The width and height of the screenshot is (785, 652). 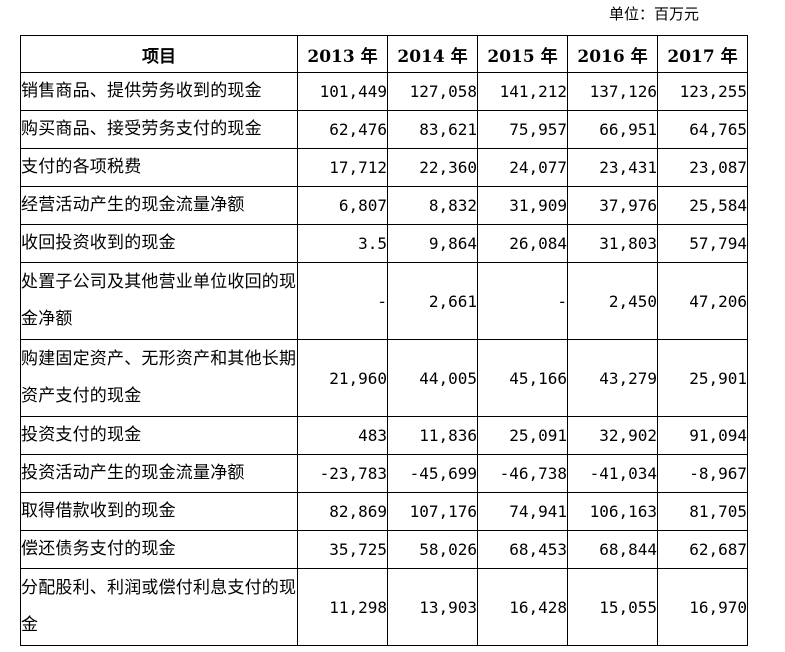 What do you see at coordinates (432, 549) in the screenshot?
I see `cell-value: 58,026` at bounding box center [432, 549].